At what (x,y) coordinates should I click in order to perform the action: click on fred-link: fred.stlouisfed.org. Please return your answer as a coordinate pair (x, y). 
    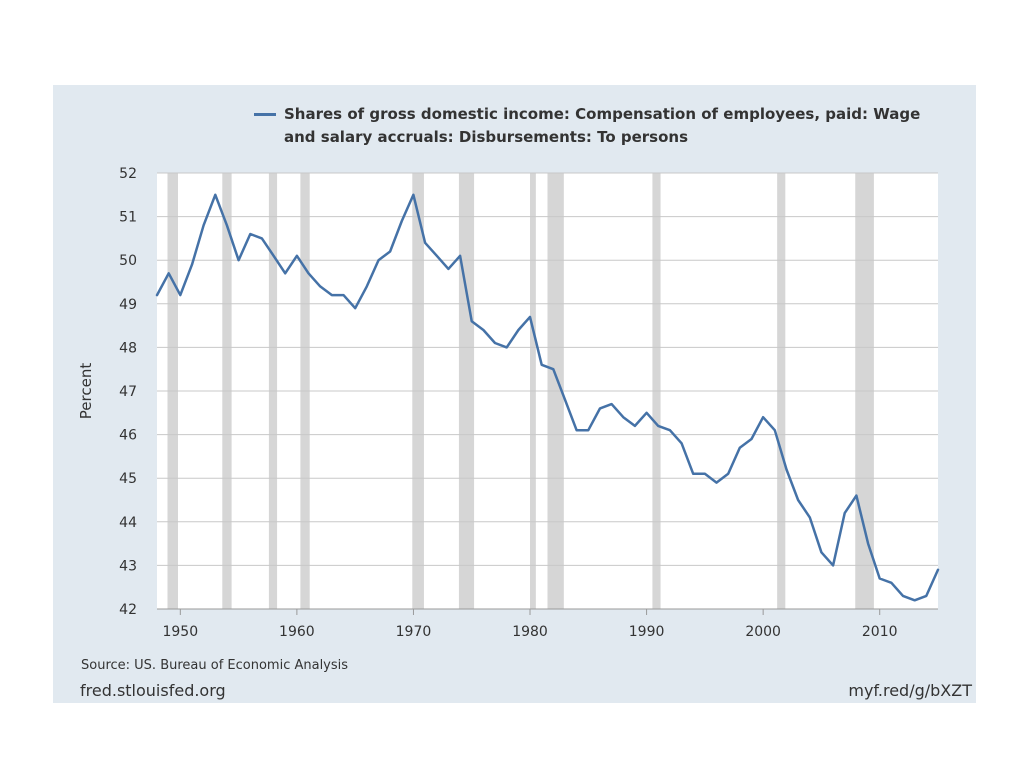
    Looking at the image, I should click on (153, 690).